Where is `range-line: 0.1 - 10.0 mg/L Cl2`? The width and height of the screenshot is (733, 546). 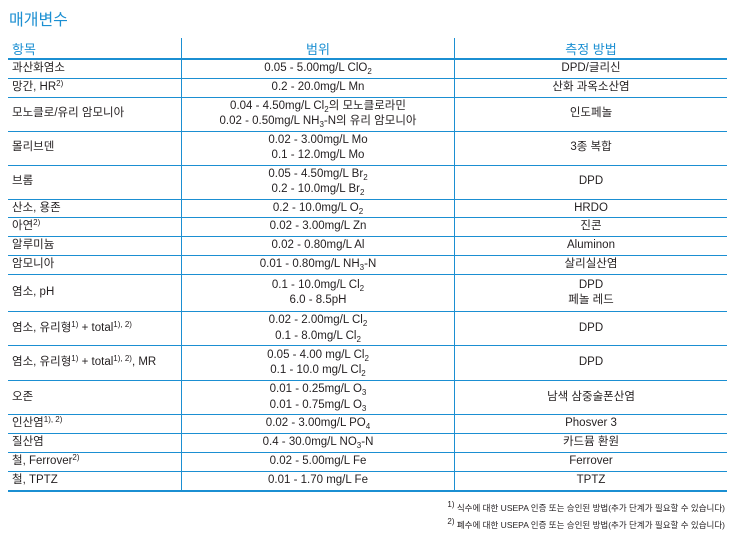 range-line: 0.1 - 10.0 mg/L Cl2 is located at coordinates (318, 371).